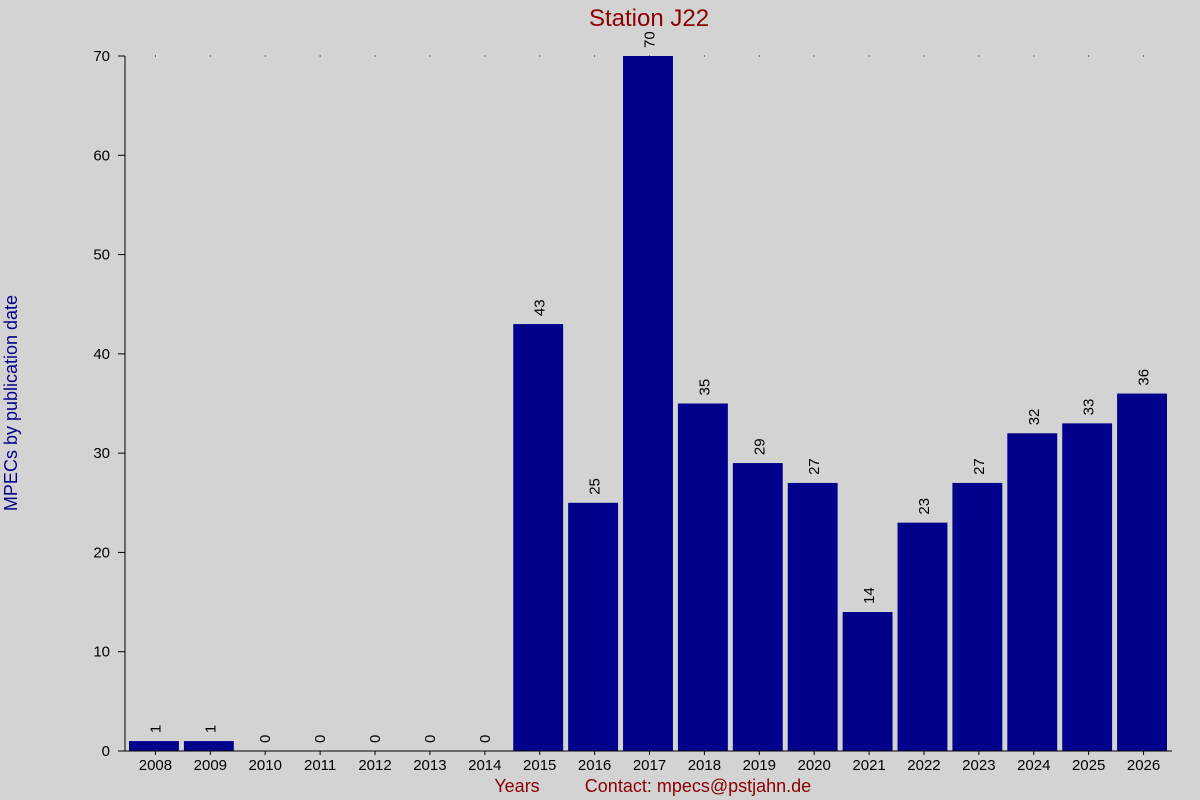 The height and width of the screenshot is (800, 1200). I want to click on y-tick-label: 60, so click(101, 155).